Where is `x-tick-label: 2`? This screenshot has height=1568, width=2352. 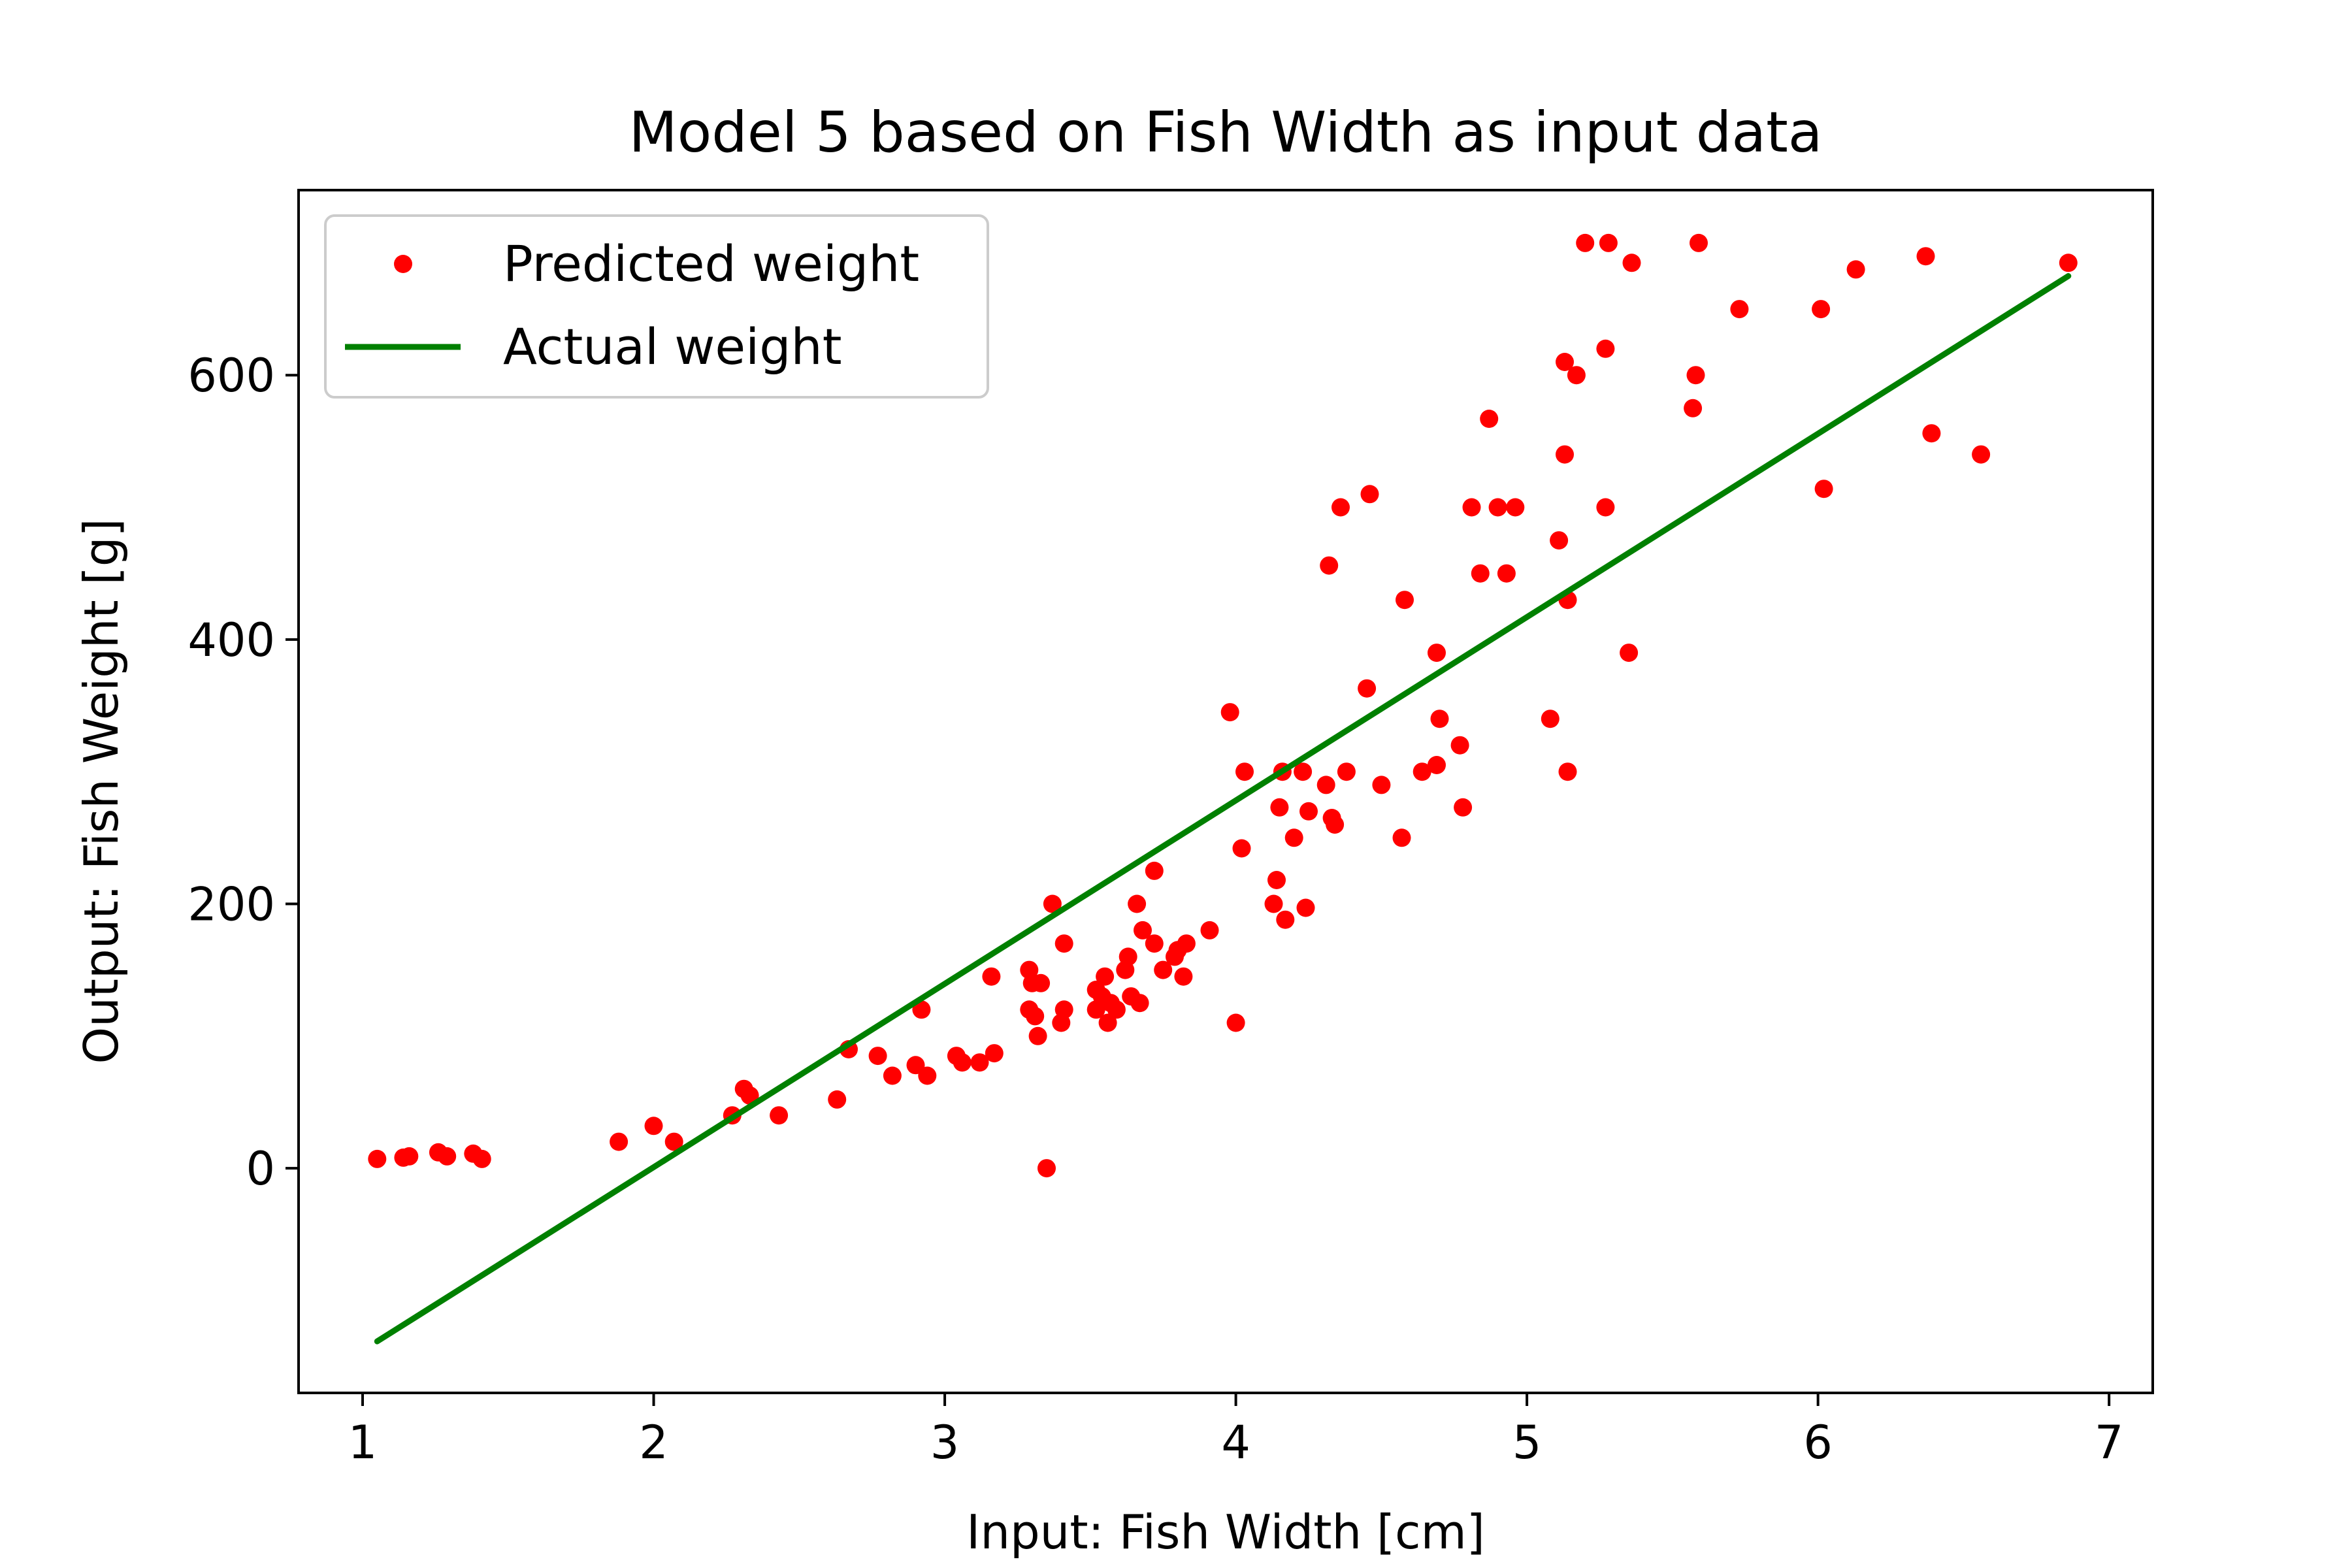 x-tick-label: 2 is located at coordinates (653, 1442).